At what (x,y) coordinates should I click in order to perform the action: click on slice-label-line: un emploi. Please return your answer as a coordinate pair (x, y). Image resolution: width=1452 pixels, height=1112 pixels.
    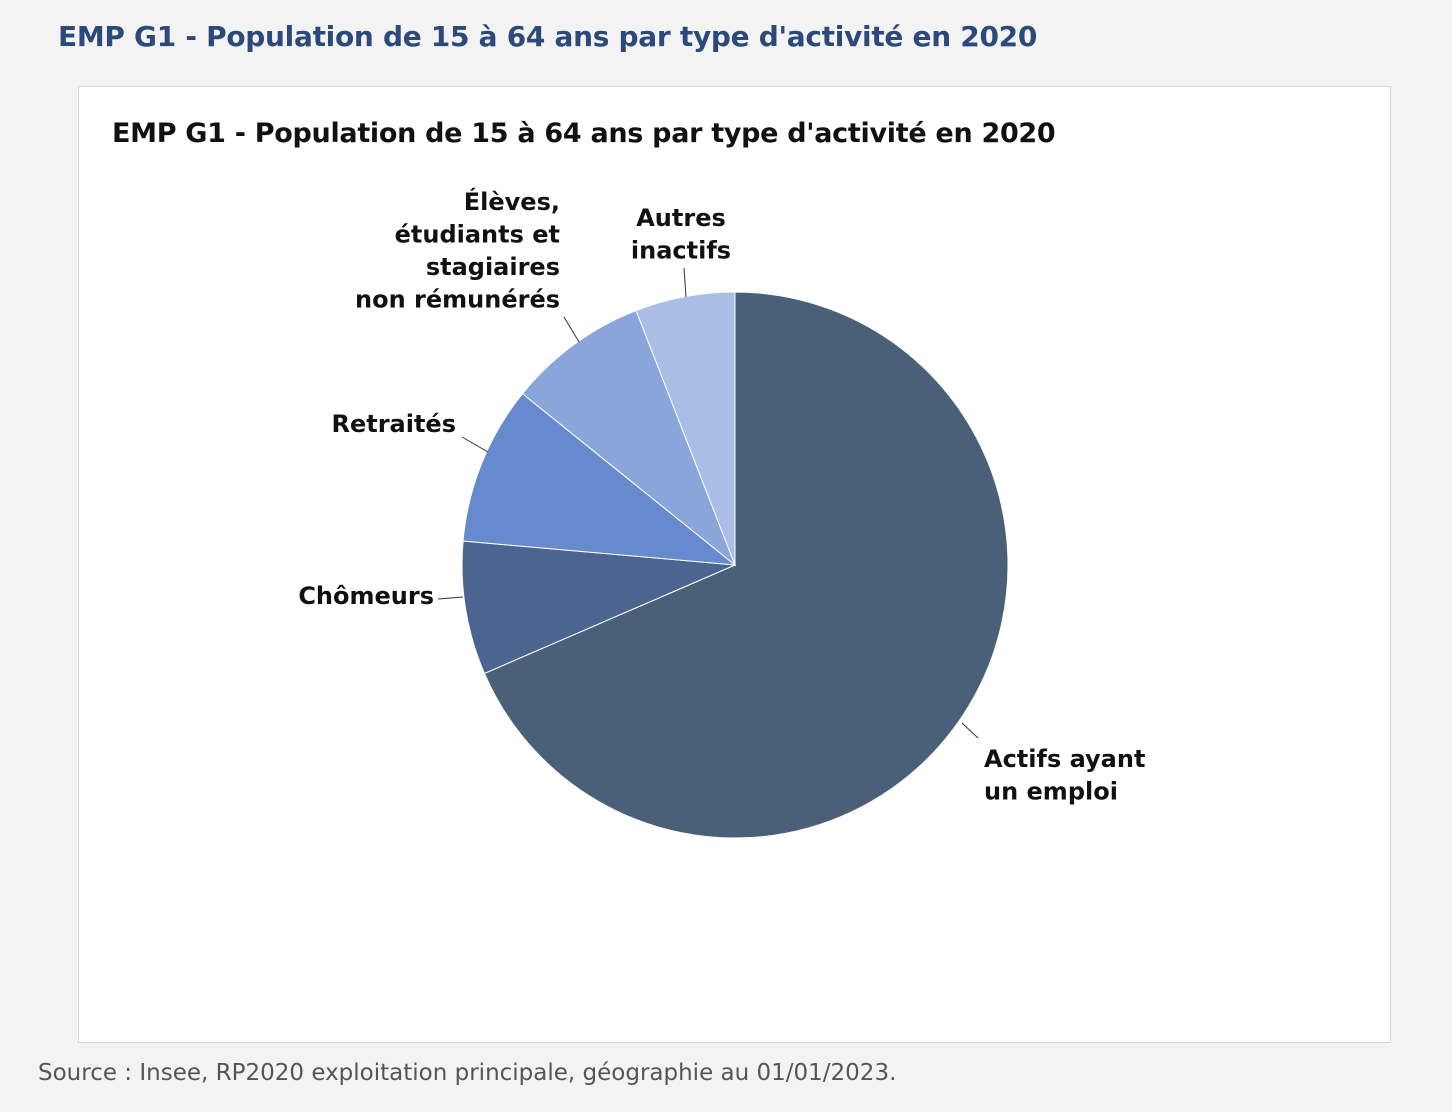
    Looking at the image, I should click on (1051, 792).